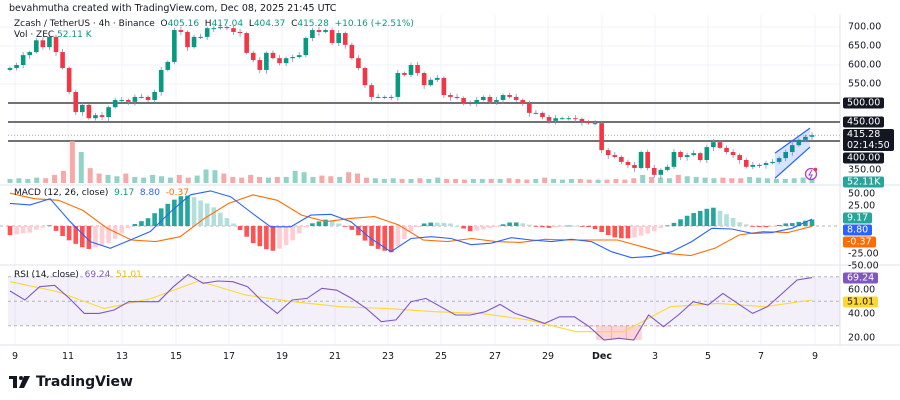  I want to click on macd-signal-value: -0.37, so click(177, 193).